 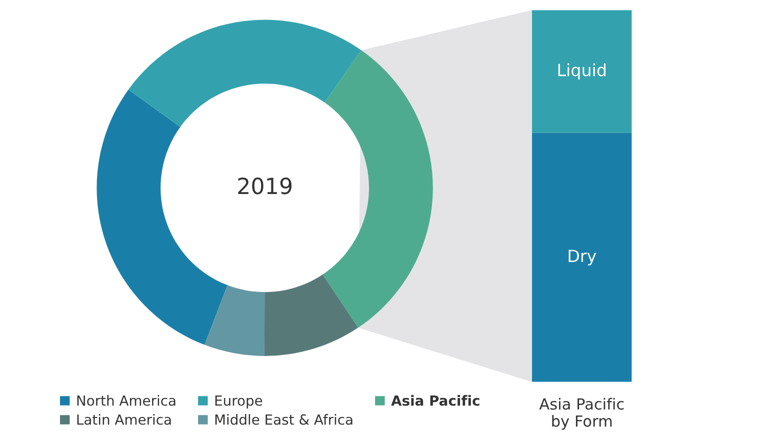 What do you see at coordinates (265, 186) in the screenshot?
I see `text: 2019` at bounding box center [265, 186].